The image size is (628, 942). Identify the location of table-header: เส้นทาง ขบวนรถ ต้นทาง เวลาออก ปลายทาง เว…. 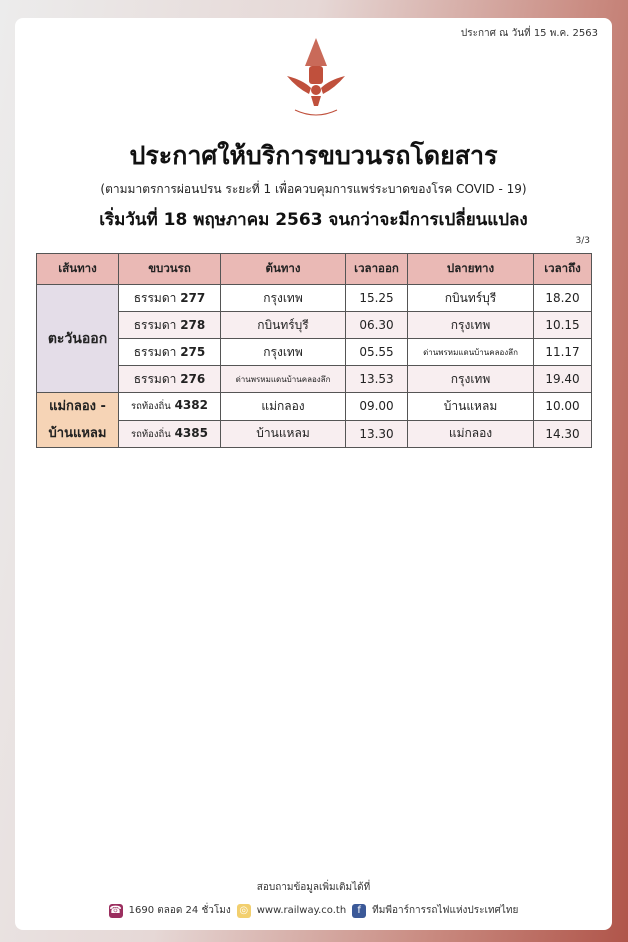
(314, 269).